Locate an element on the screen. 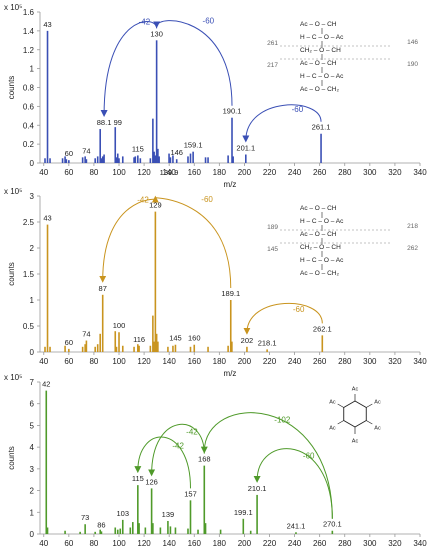 This screenshot has height=550, width=434. cyclohexane-ring is located at coordinates (355, 414).